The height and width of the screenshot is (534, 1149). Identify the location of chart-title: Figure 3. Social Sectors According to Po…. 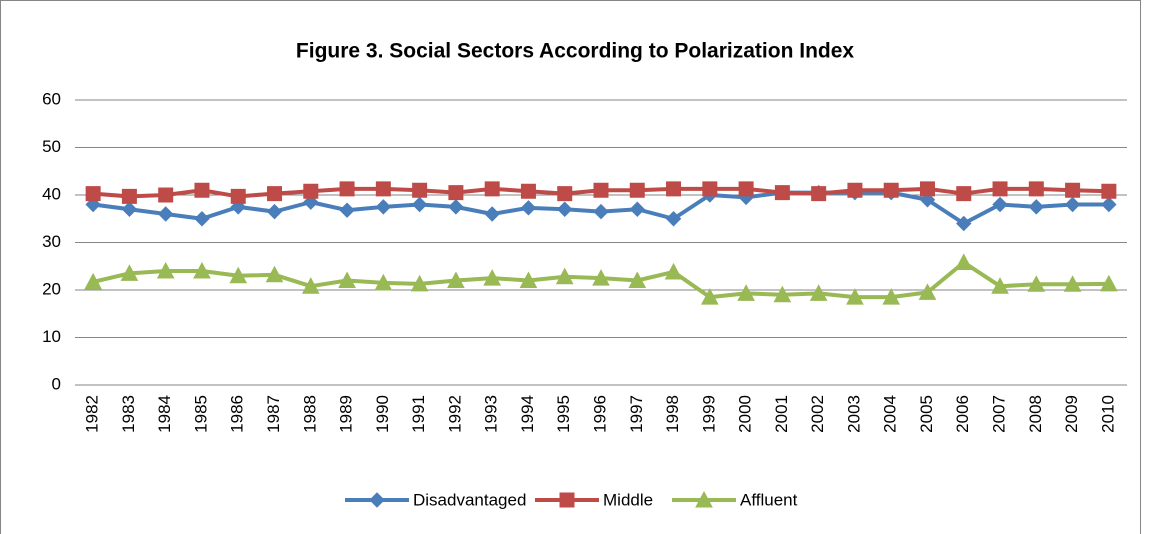
(575, 51).